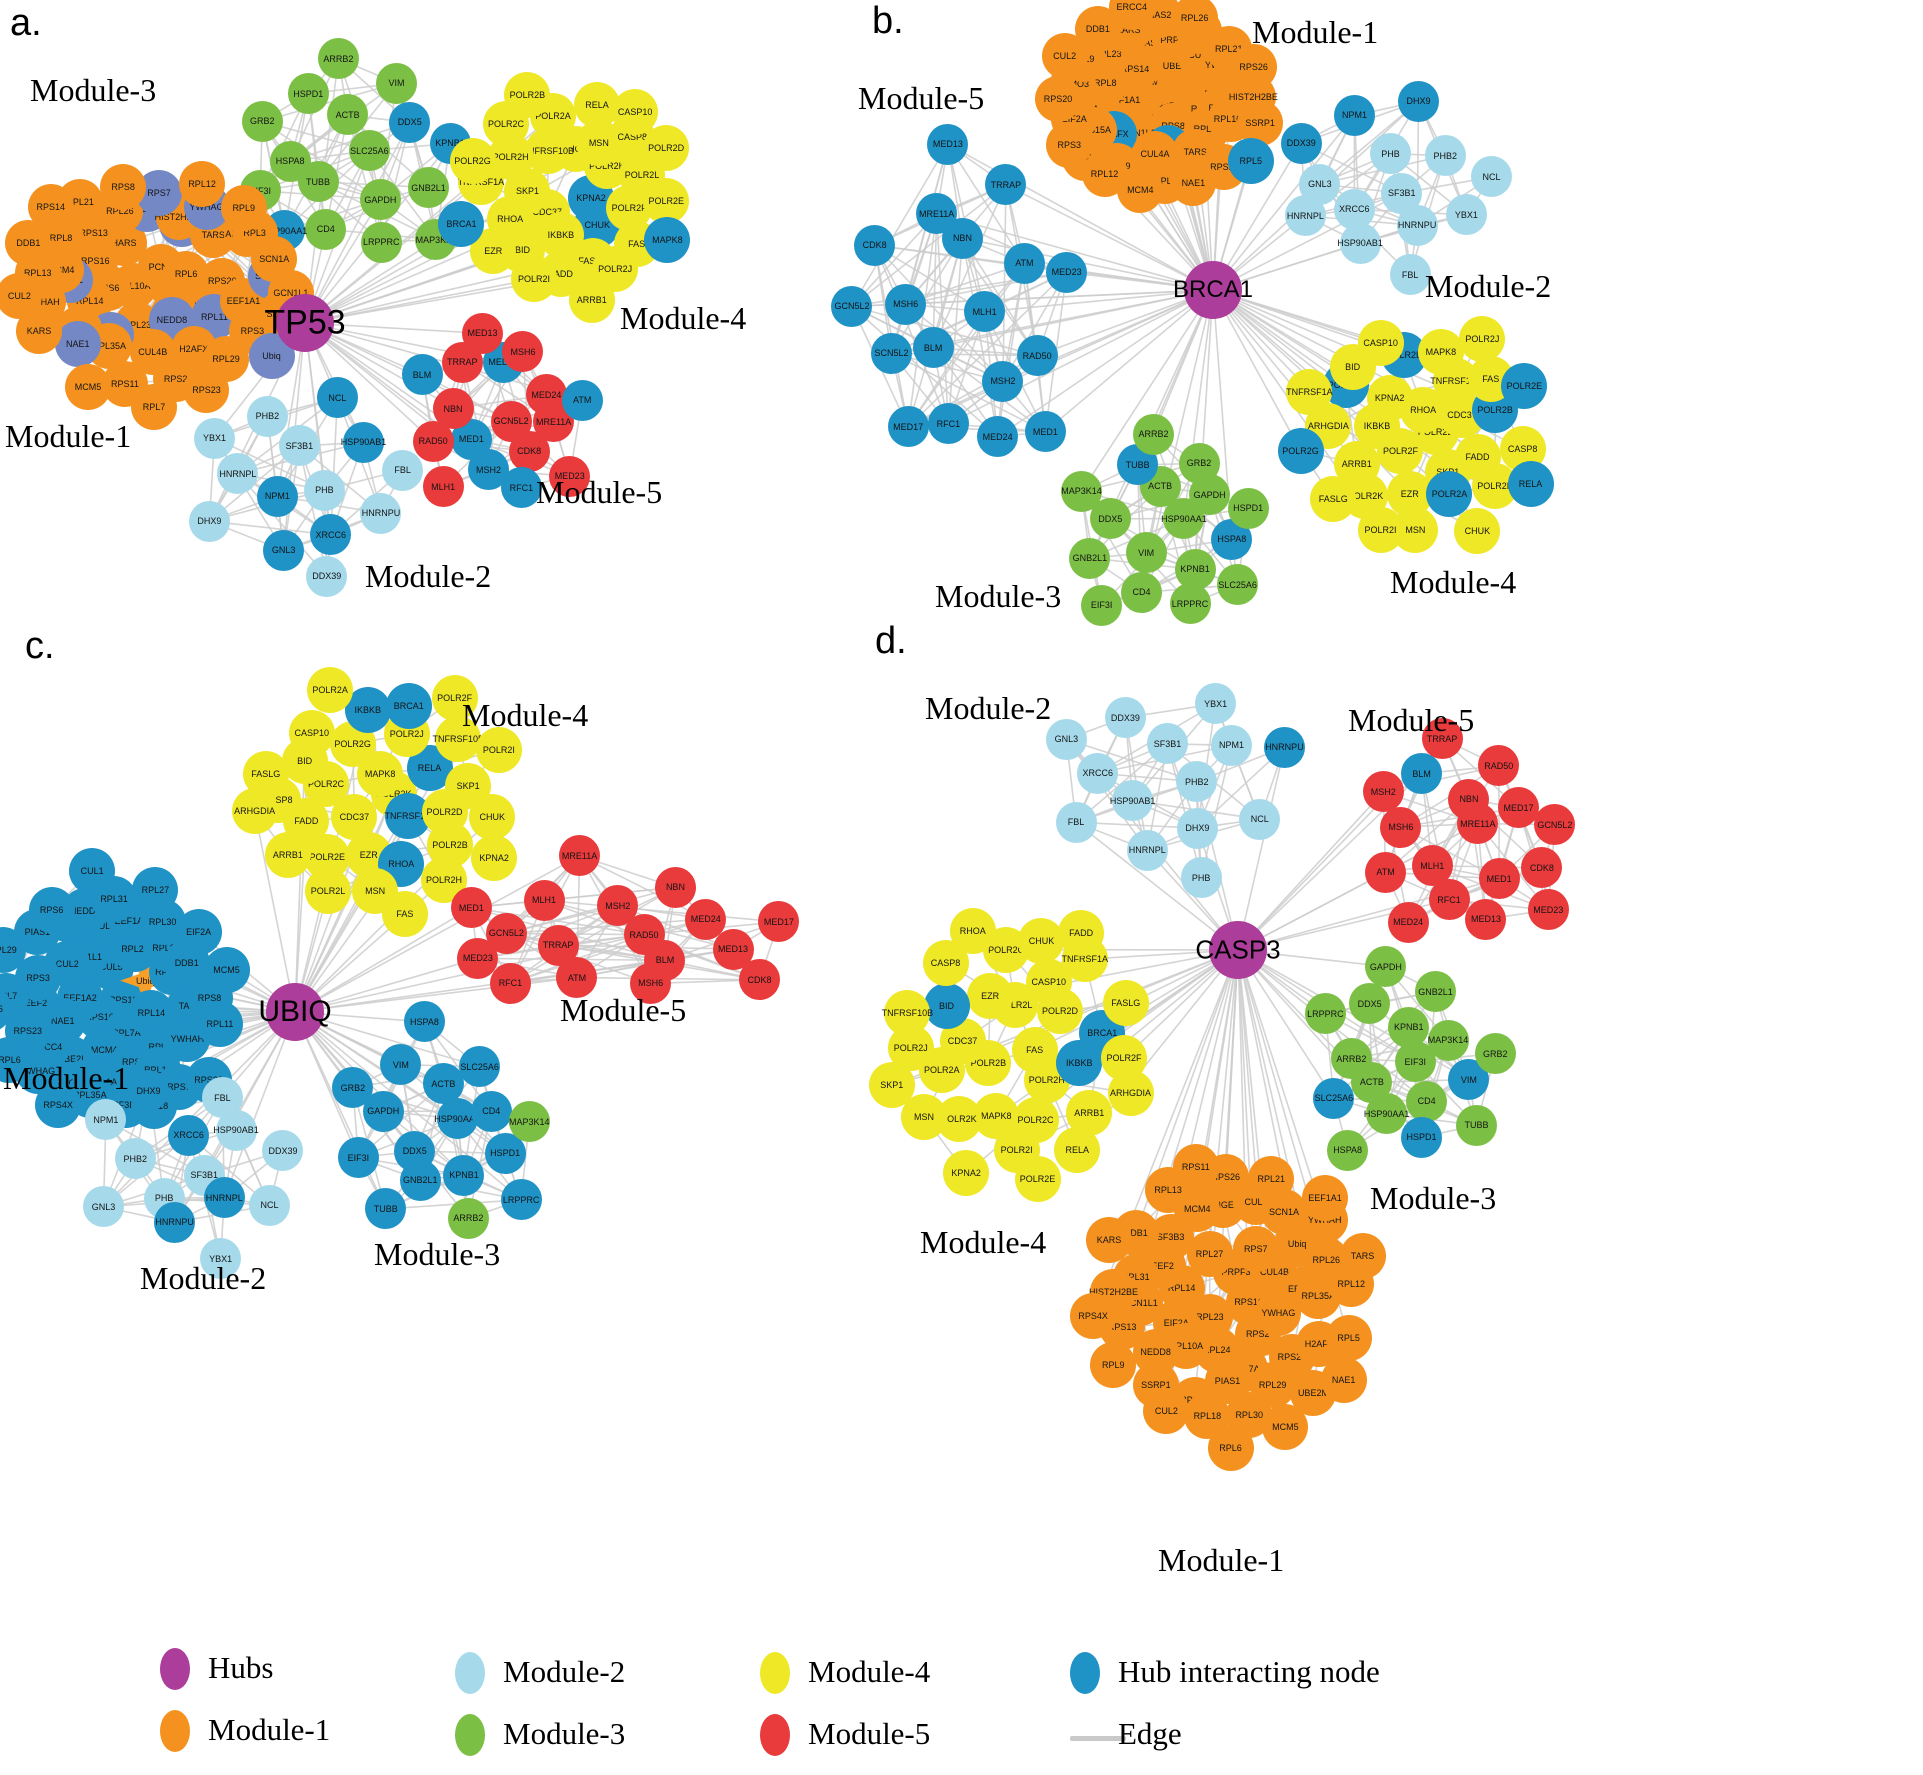  I want to click on node-RPS7: RPS7, so click(1255, 1249).